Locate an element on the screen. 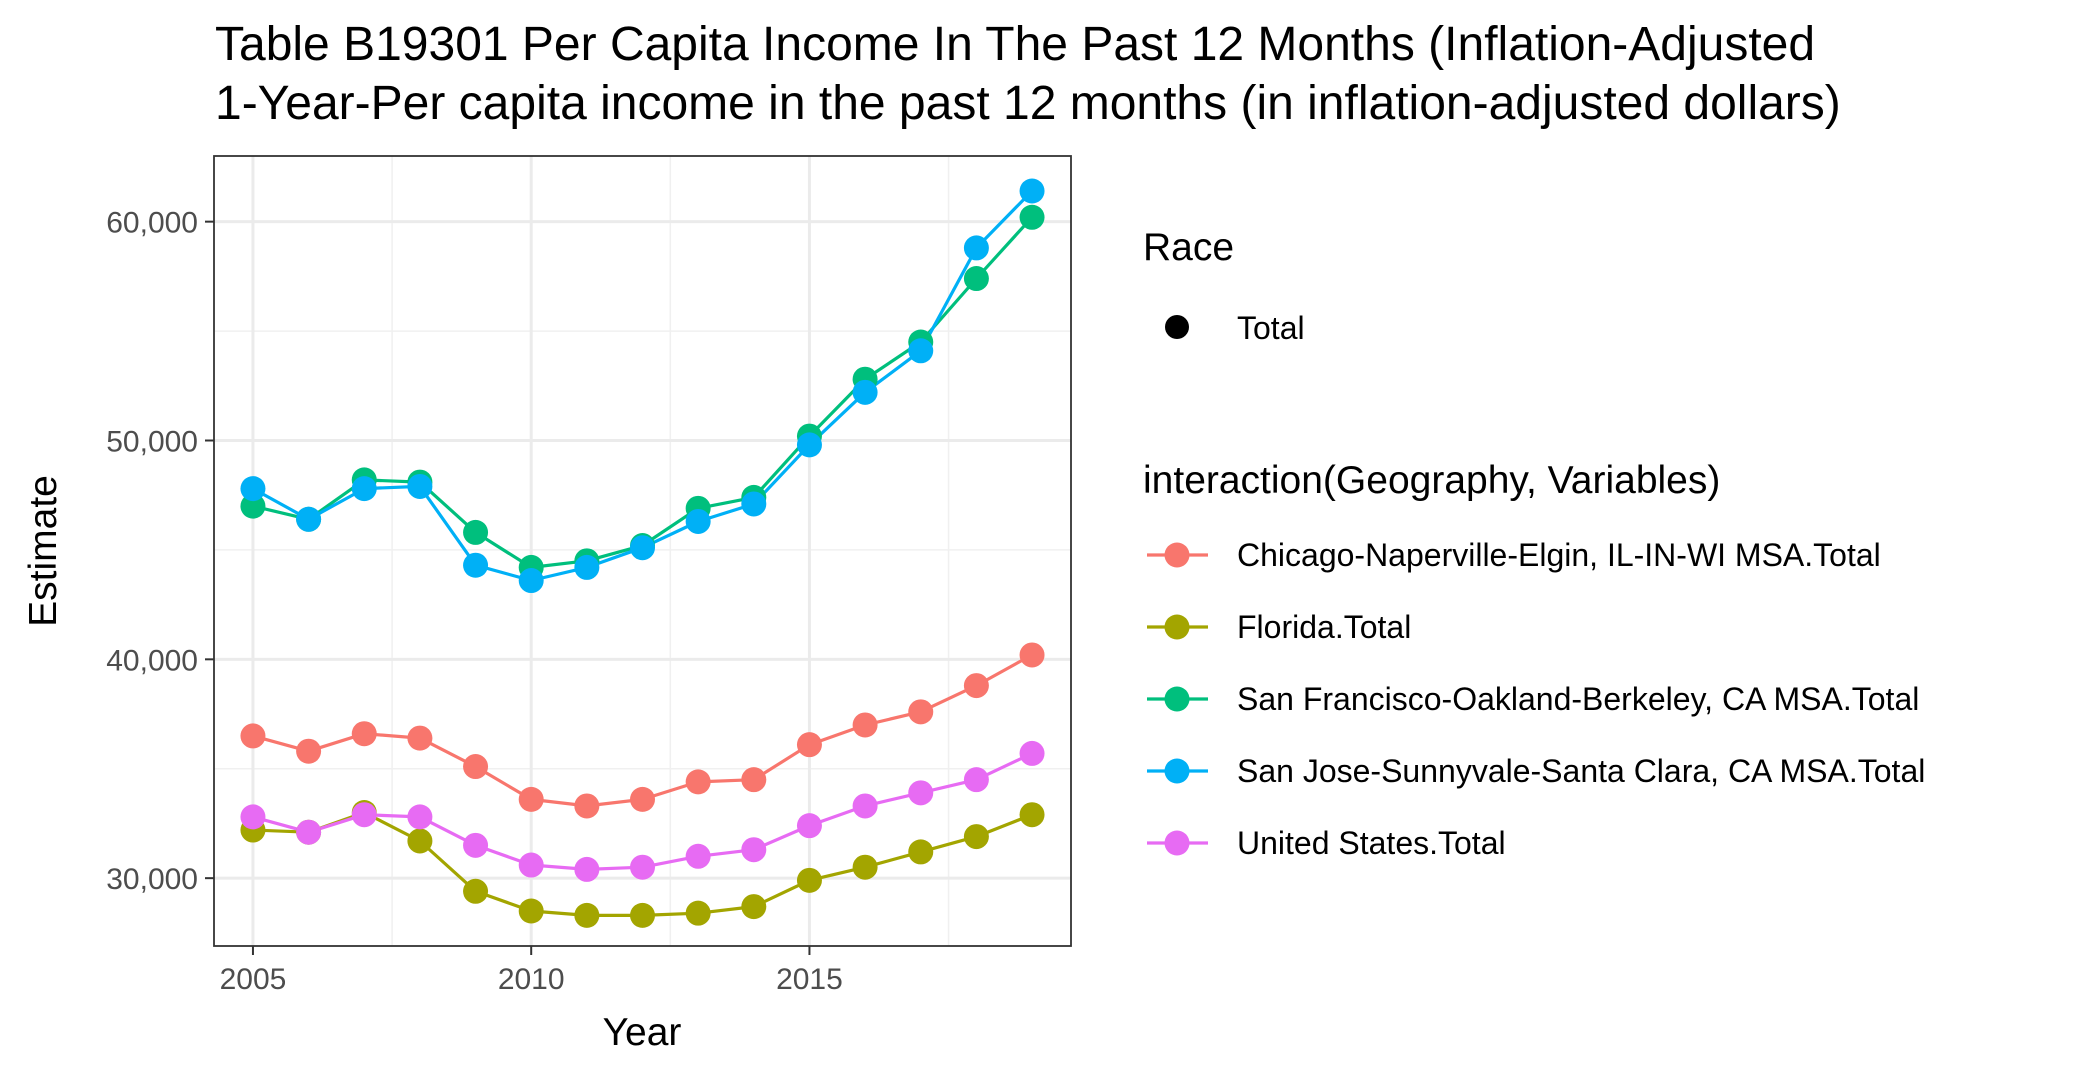  legend-race-total-label: Total is located at coordinates (1271, 328).